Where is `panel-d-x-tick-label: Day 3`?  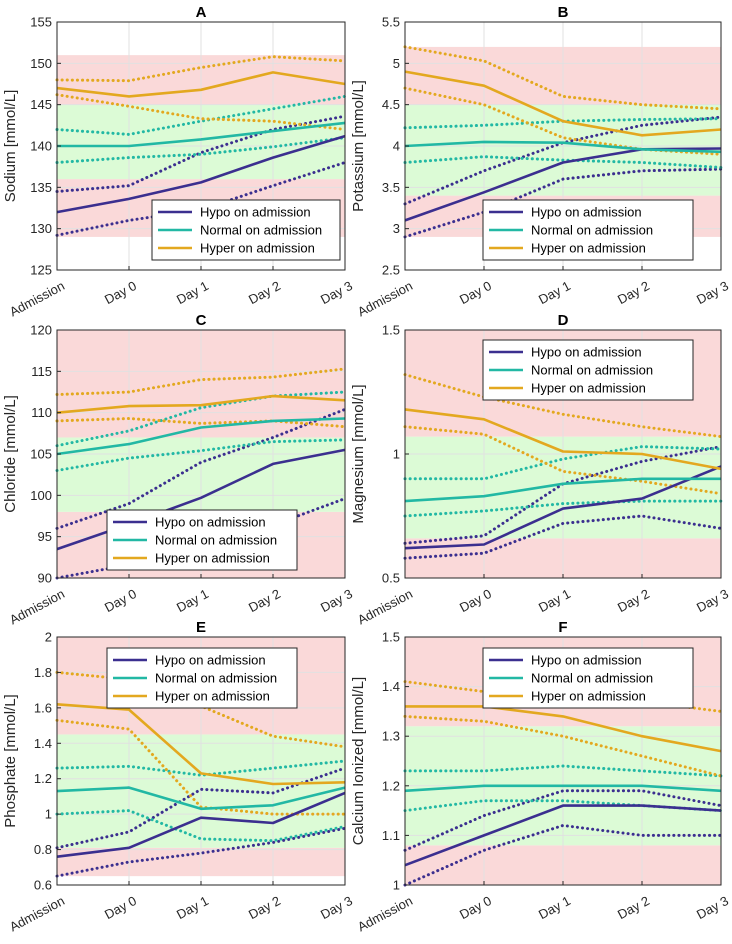
panel-d-x-tick-label: Day 3 is located at coordinates (712, 600).